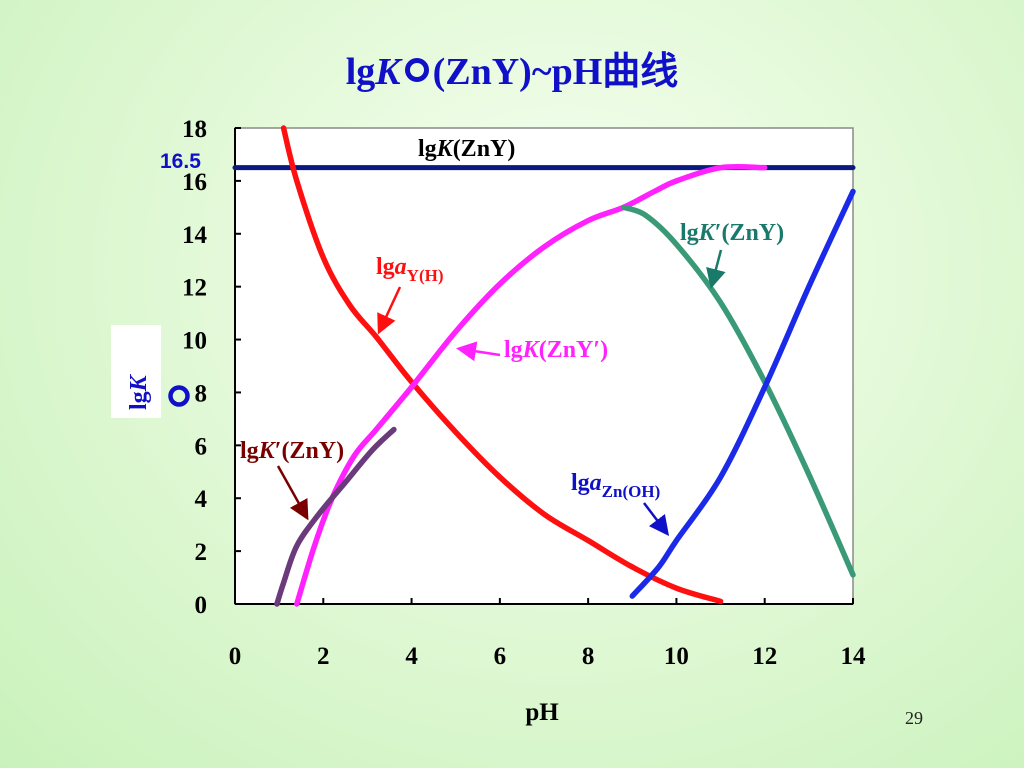 Image resolution: width=1024 pixels, height=768 pixels. Describe the element at coordinates (335, 516) in the screenshot. I see `series-line-lgK-prime-ZnY-left` at that location.